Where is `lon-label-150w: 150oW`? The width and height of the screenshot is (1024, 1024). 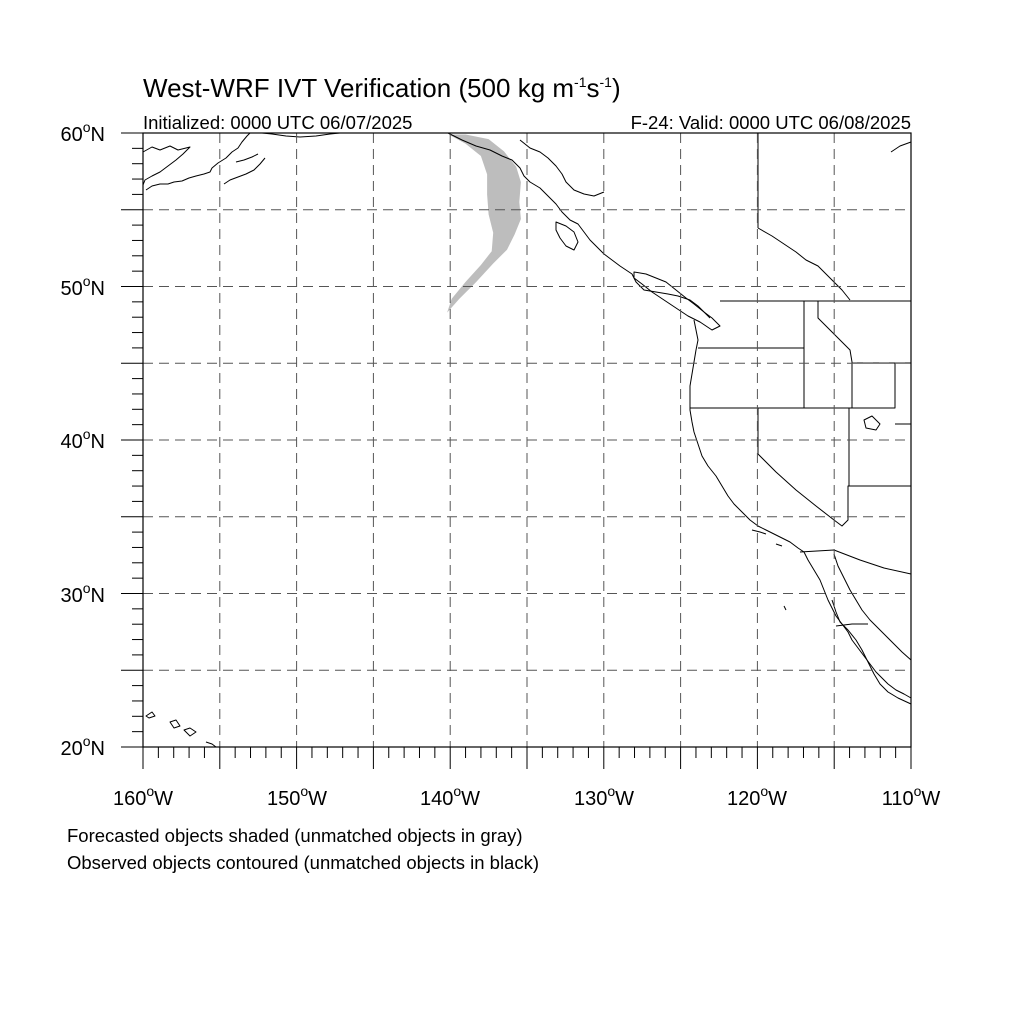
lon-label-150w: 150oW is located at coordinates (297, 796).